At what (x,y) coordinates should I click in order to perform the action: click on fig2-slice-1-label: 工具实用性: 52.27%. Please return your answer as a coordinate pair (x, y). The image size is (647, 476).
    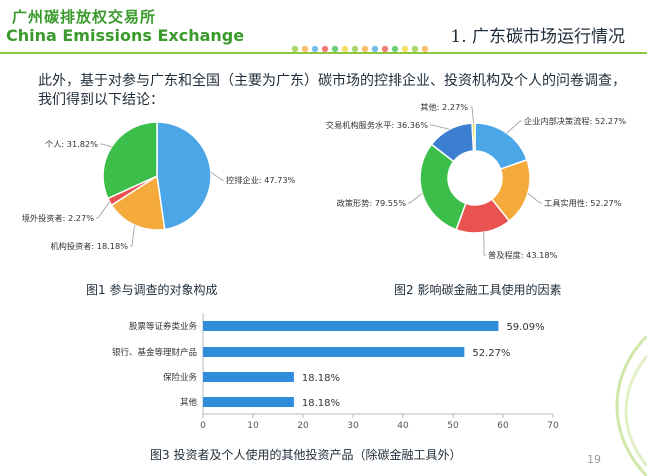
    Looking at the image, I should click on (583, 203).